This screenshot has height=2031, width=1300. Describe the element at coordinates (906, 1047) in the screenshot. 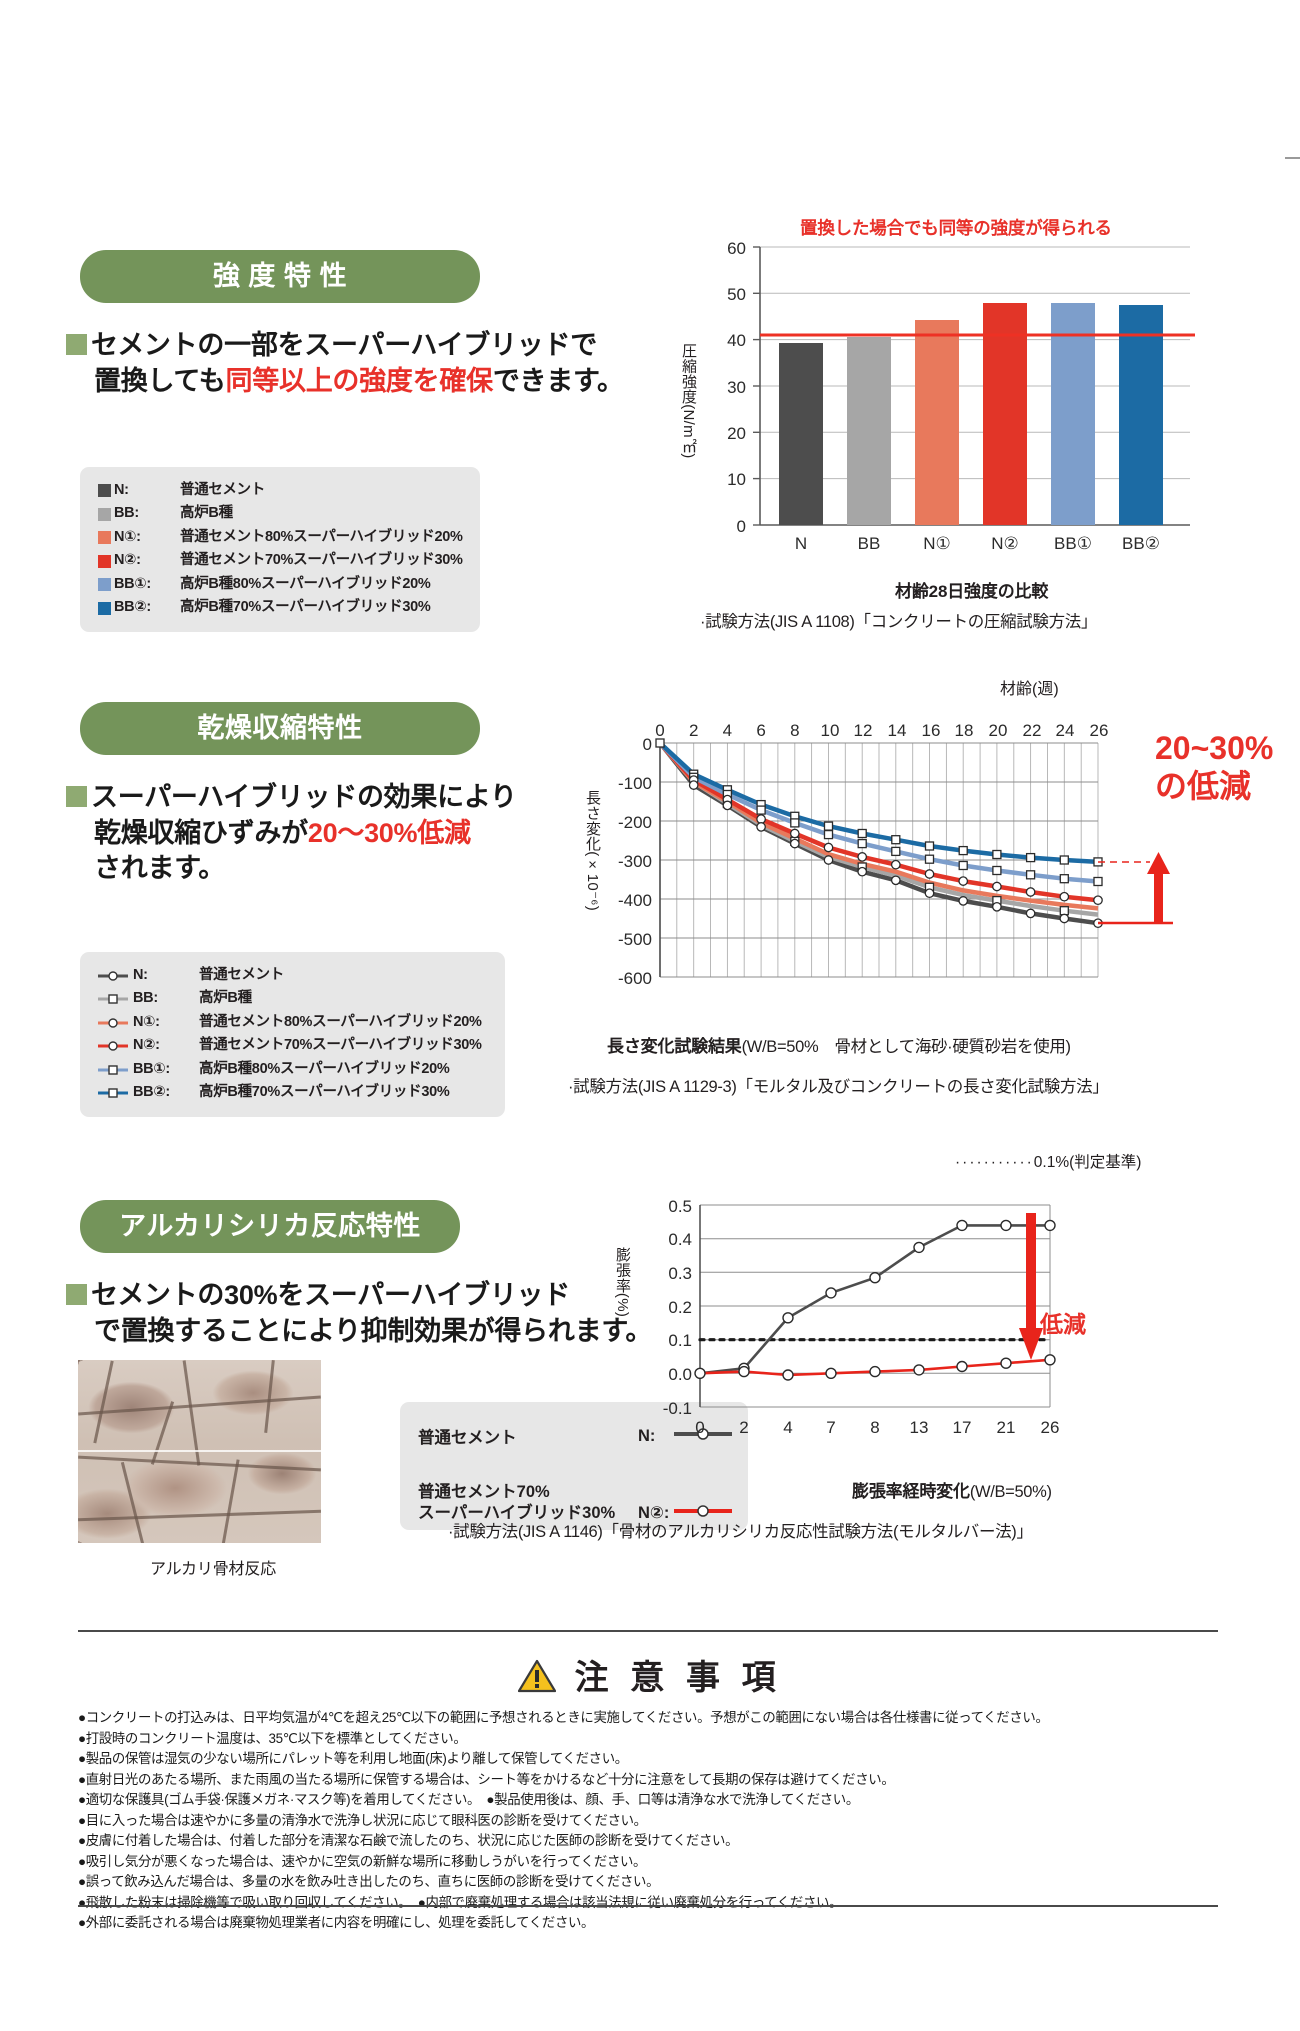

I see `shrinkage-caption-rest: (W/B=50% 骨材として海砂·硬質砂岩を使用)` at that location.